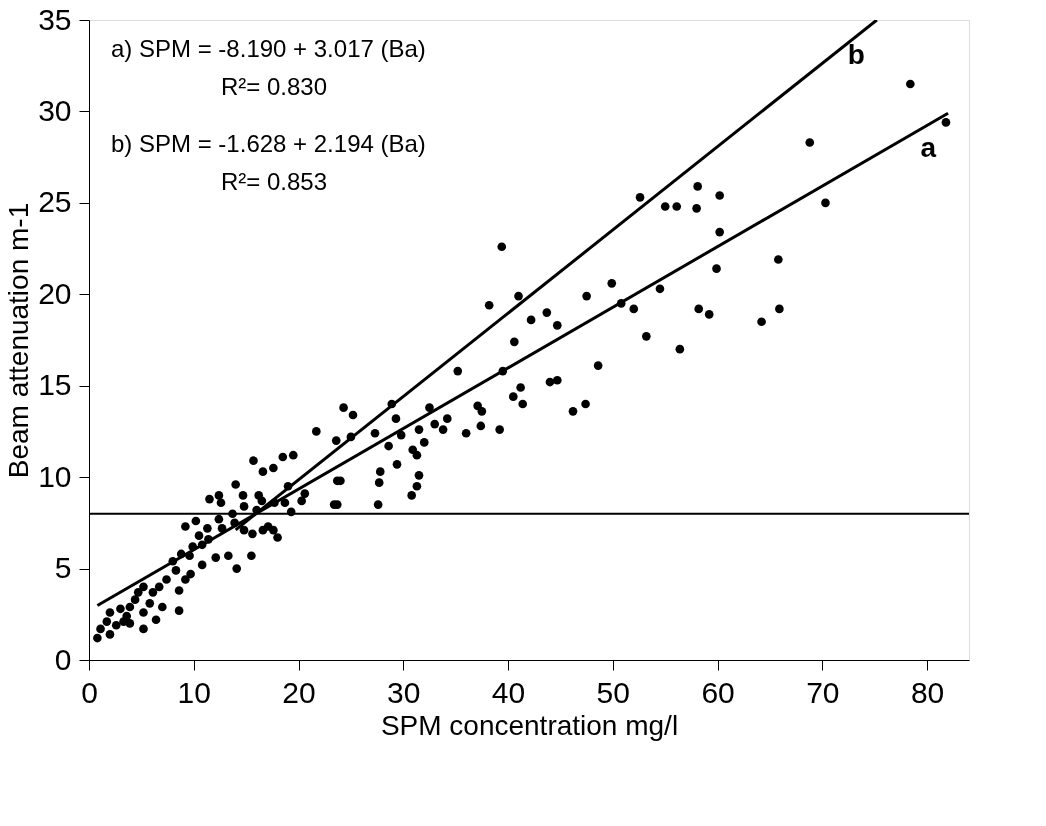  What do you see at coordinates (268, 143) in the screenshot?
I see `annotation: b) SPM = -1.628 + 2.194 (Ba)` at bounding box center [268, 143].